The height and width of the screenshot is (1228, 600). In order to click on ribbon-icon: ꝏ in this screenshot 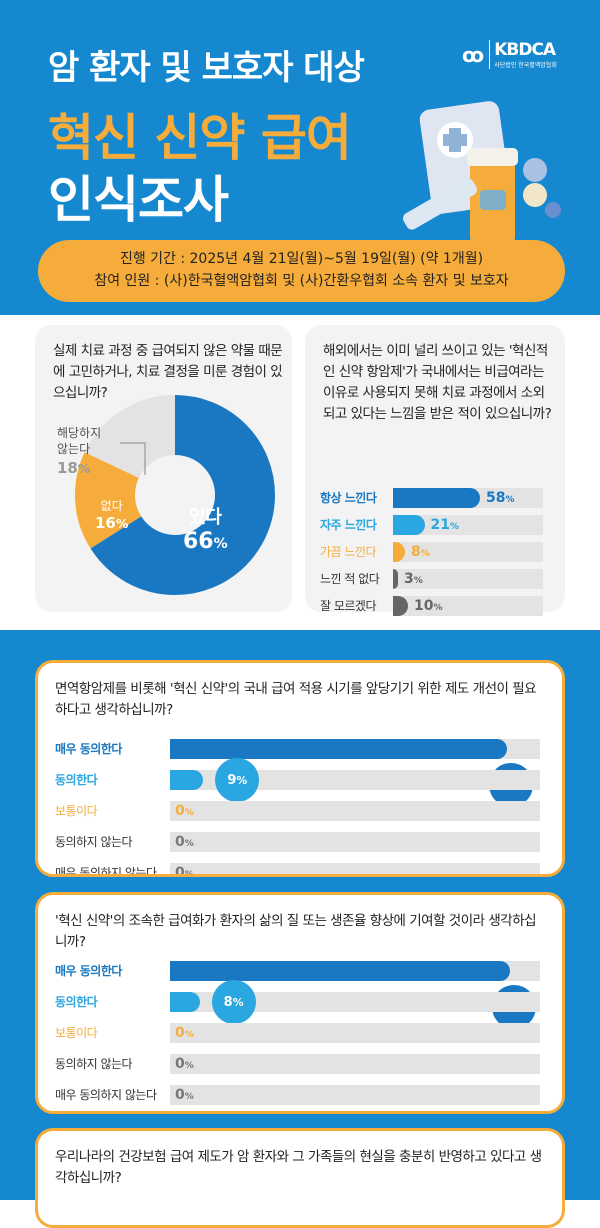, I will do `click(473, 54)`.